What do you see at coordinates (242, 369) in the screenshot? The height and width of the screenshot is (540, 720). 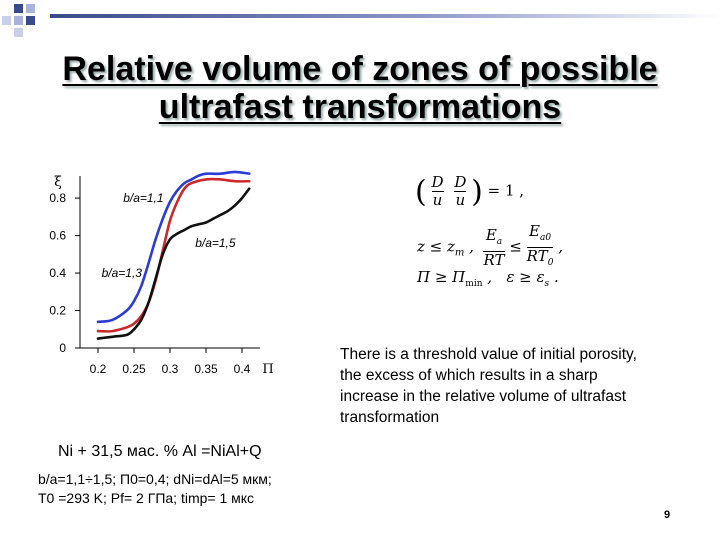 I see `x-tick-label: 0.4` at bounding box center [242, 369].